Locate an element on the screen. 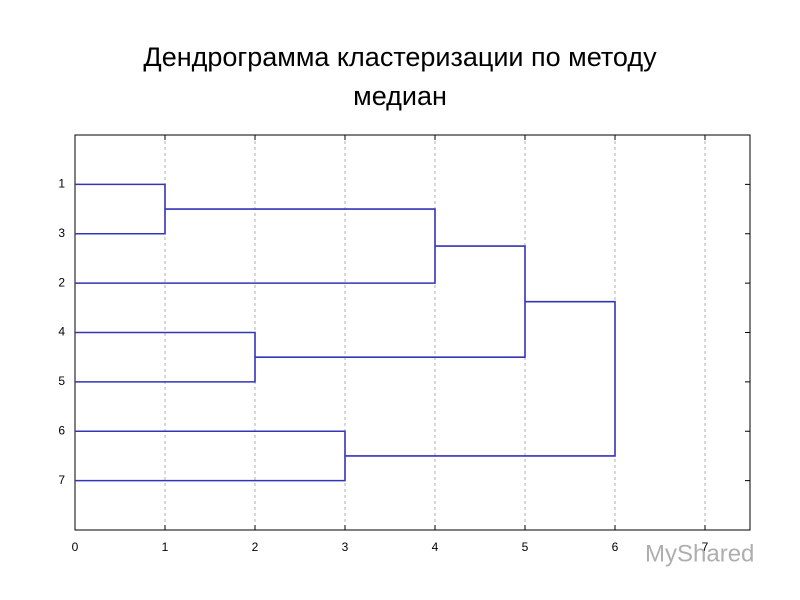  leaf-label: 5 is located at coordinates (61, 381).